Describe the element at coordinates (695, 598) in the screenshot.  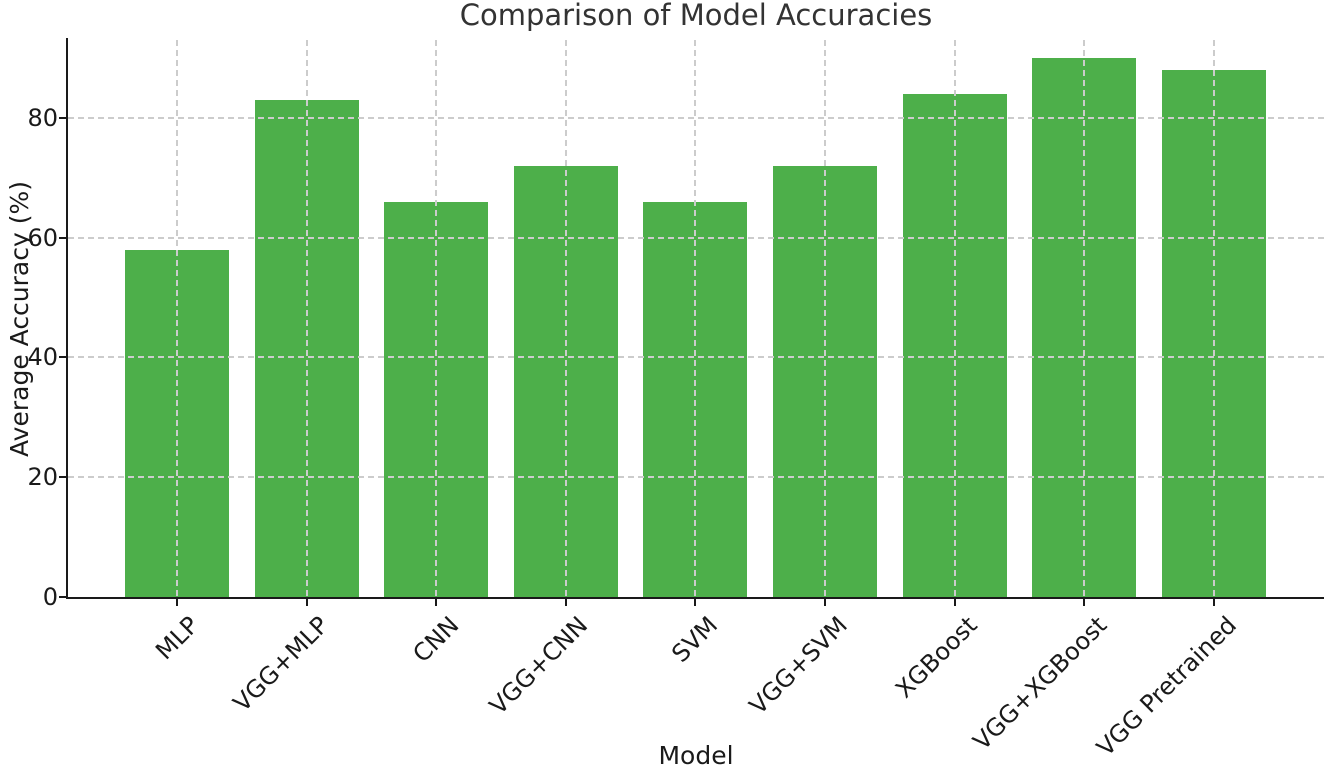
I see `x-axis-spine` at that location.